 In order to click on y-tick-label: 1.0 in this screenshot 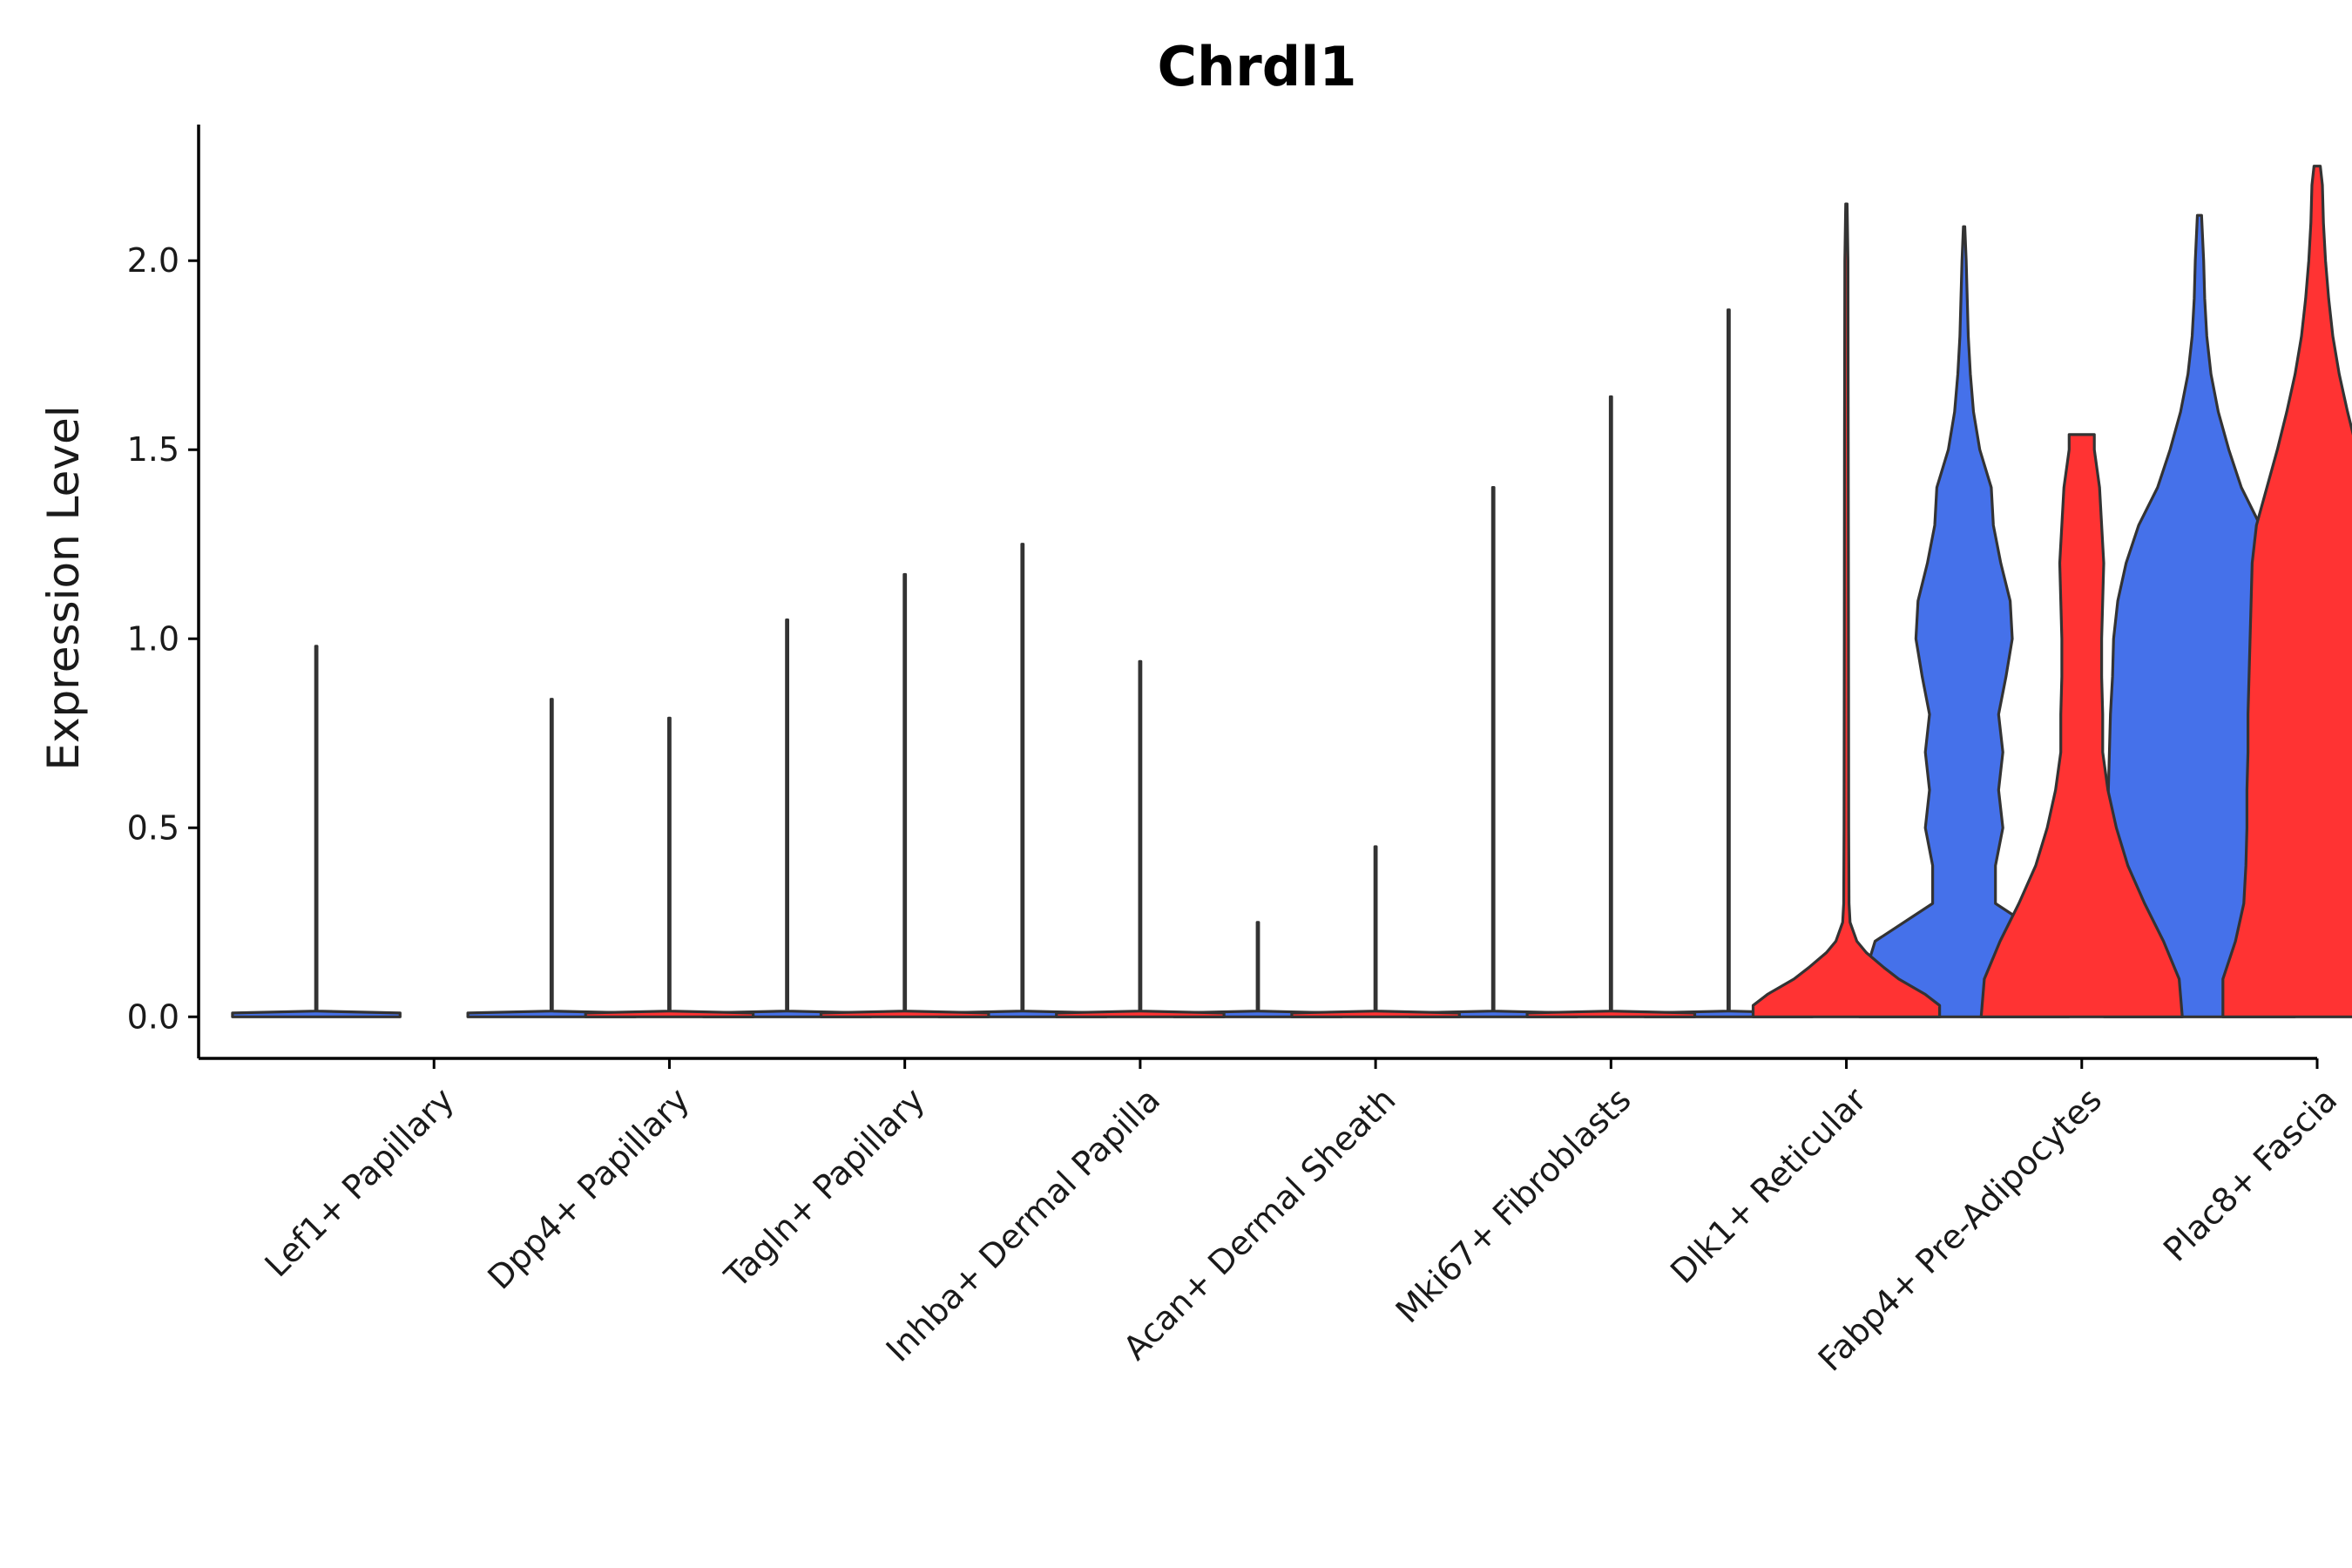, I will do `click(153, 638)`.